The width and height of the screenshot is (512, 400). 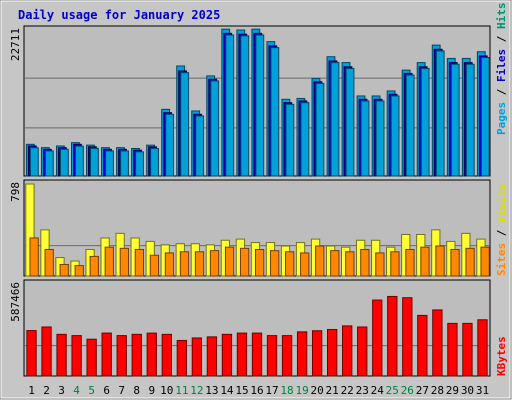 I want to click on top-panel-ymax-label: 22711, so click(x=15, y=44).